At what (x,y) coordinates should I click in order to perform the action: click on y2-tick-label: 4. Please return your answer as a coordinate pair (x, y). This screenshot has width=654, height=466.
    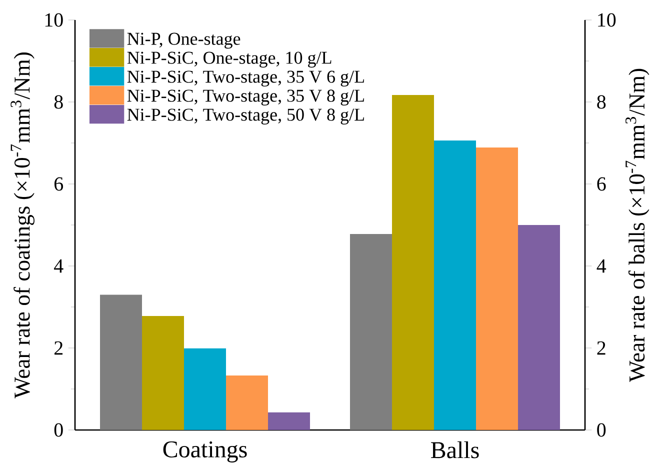
    Looking at the image, I should click on (601, 266).